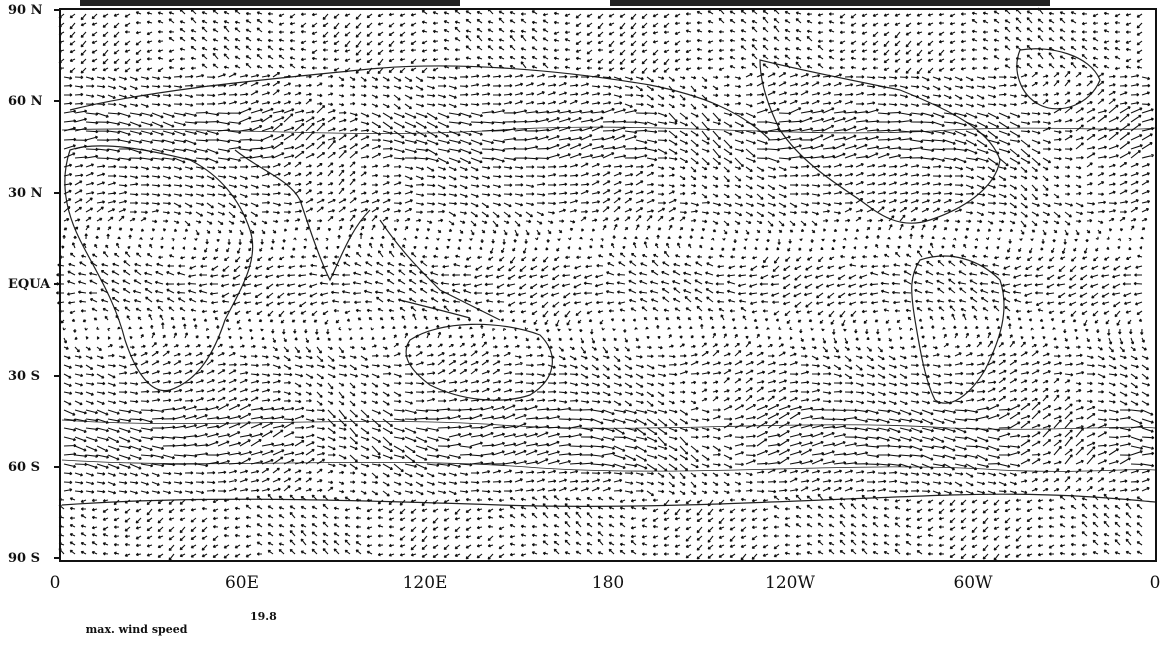 This screenshot has width=1172, height=649. What do you see at coordinates (425, 583) in the screenshot?
I see `x-tick-120e: 120E` at bounding box center [425, 583].